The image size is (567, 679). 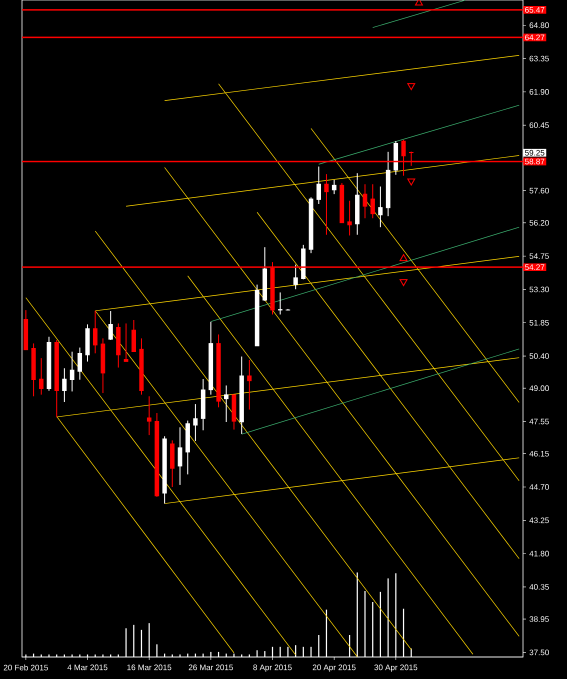 I want to click on y-tick-label: 41.80, so click(x=539, y=553).